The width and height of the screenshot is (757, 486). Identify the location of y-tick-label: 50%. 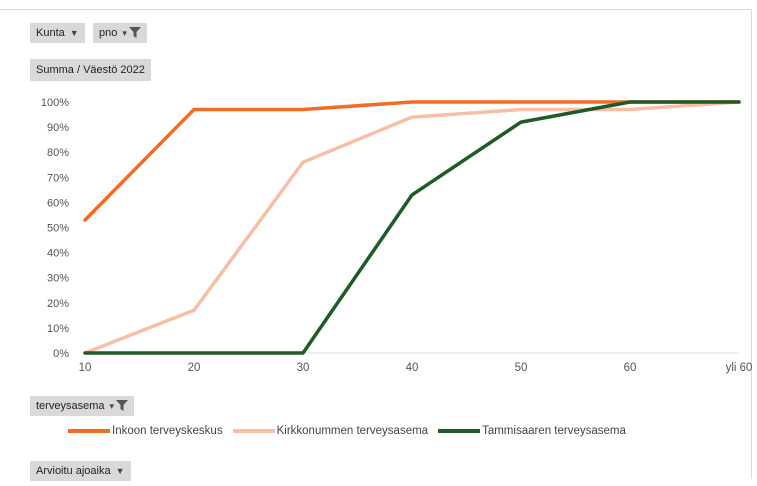
(58, 229).